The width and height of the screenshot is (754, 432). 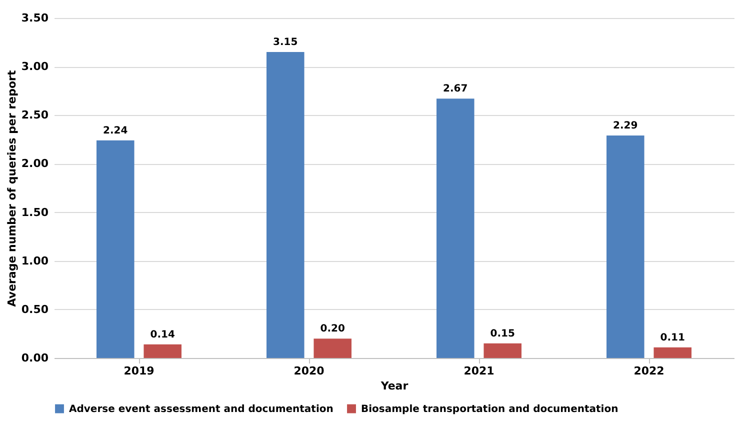 I want to click on legend-label: Biosample transportation and documentation, so click(x=489, y=409).